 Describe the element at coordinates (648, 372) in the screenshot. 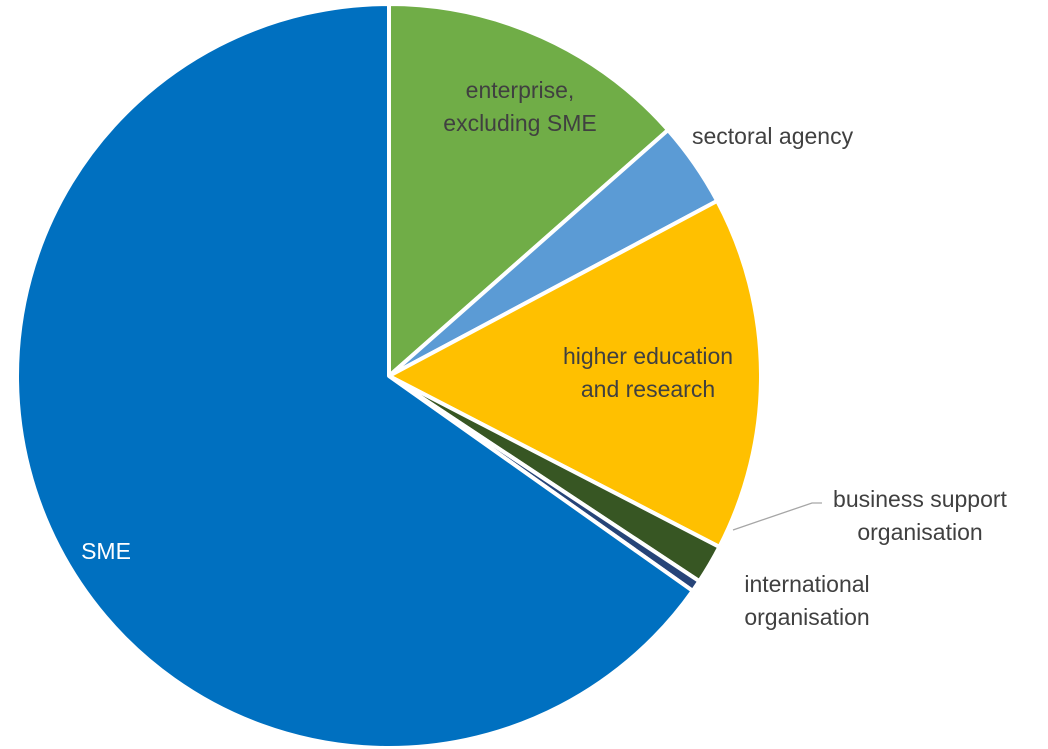

I see `slice-label-higher-education-and-research: higher education and research` at that location.